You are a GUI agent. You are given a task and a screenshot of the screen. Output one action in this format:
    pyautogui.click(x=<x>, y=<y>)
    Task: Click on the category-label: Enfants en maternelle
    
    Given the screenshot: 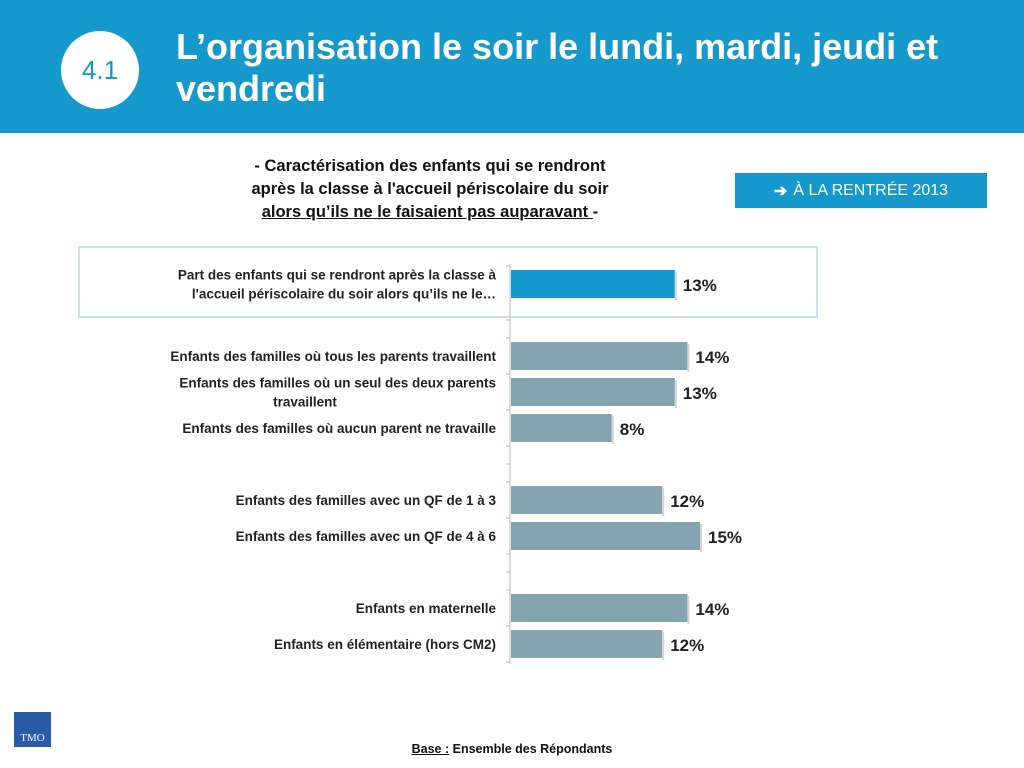 What is the action you would take?
    pyautogui.click(x=426, y=608)
    